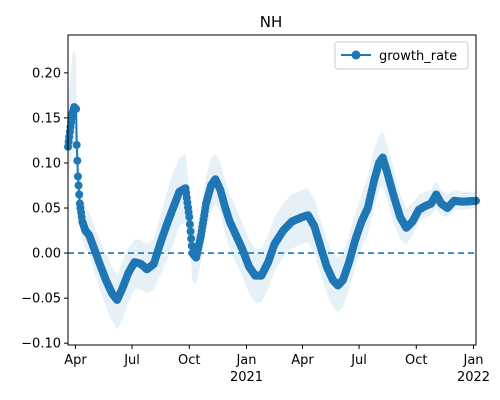 Image resolution: width=500 pixels, height=400 pixels. Describe the element at coordinates (246, 377) in the screenshot. I see `x-tick-year-label: 2021` at that location.